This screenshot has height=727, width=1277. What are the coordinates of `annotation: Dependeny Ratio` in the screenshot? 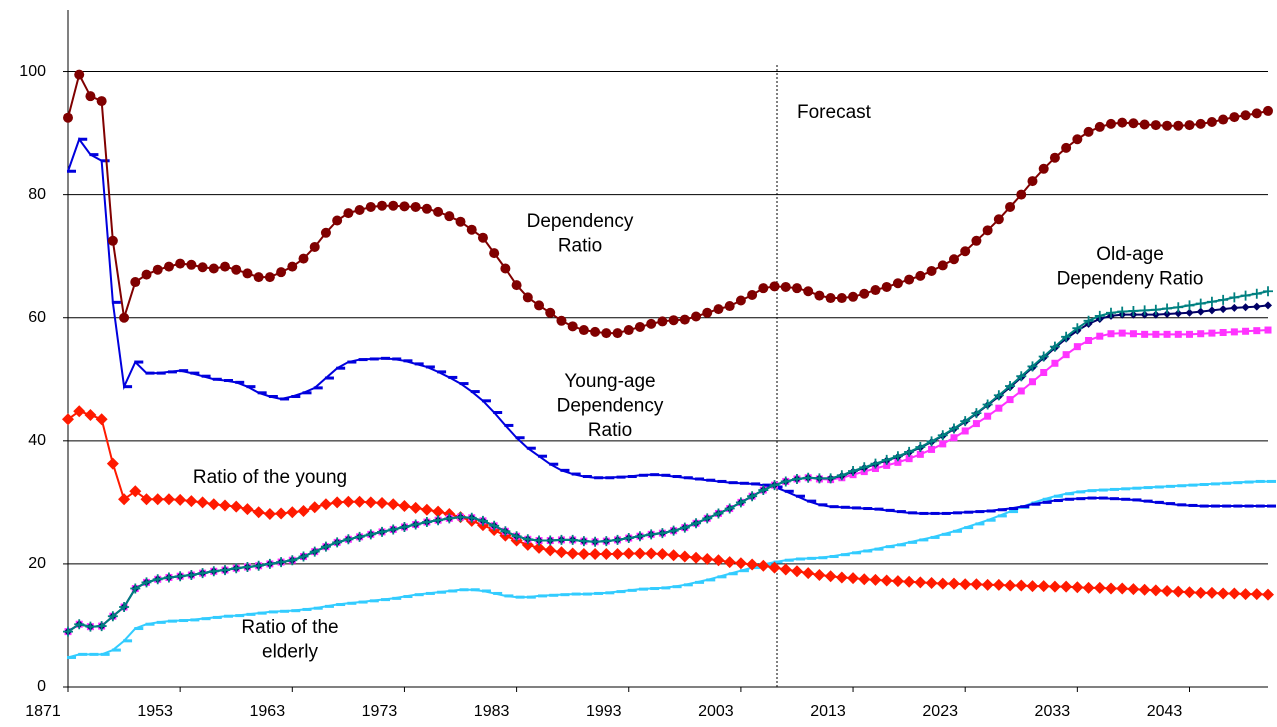 It's located at (1130, 279).